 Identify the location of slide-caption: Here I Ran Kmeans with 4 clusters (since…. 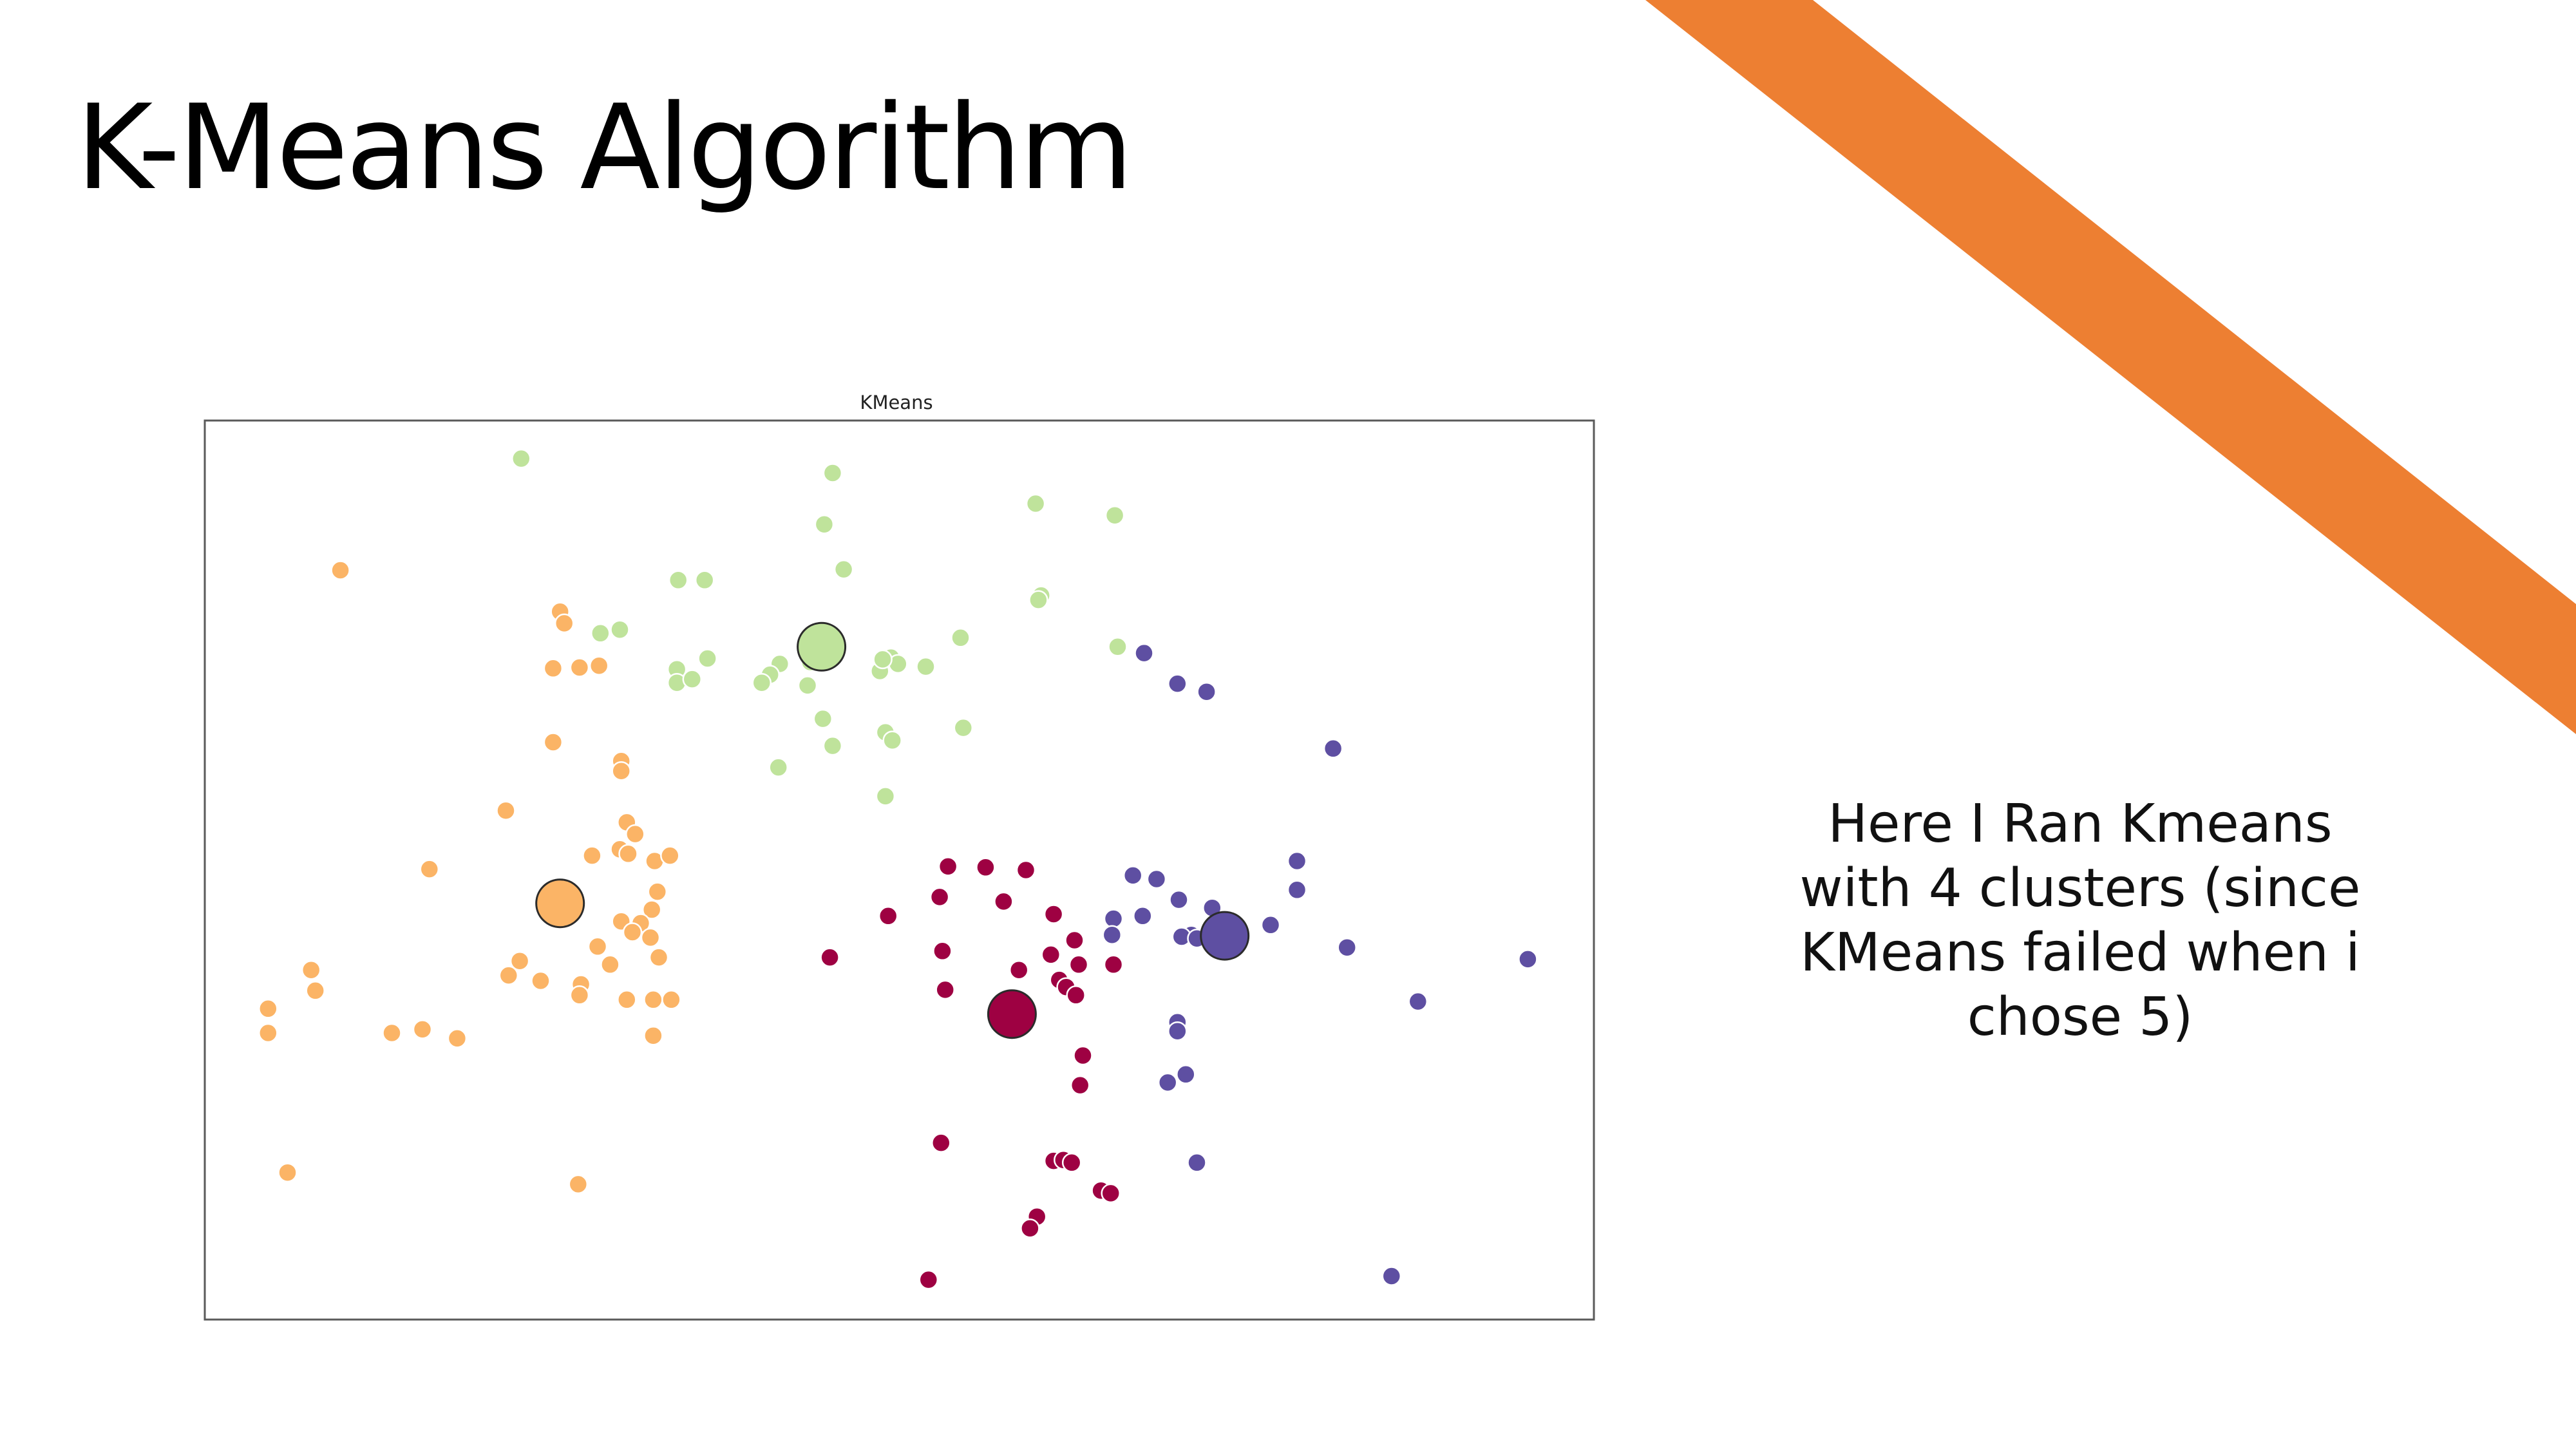
(2080, 920).